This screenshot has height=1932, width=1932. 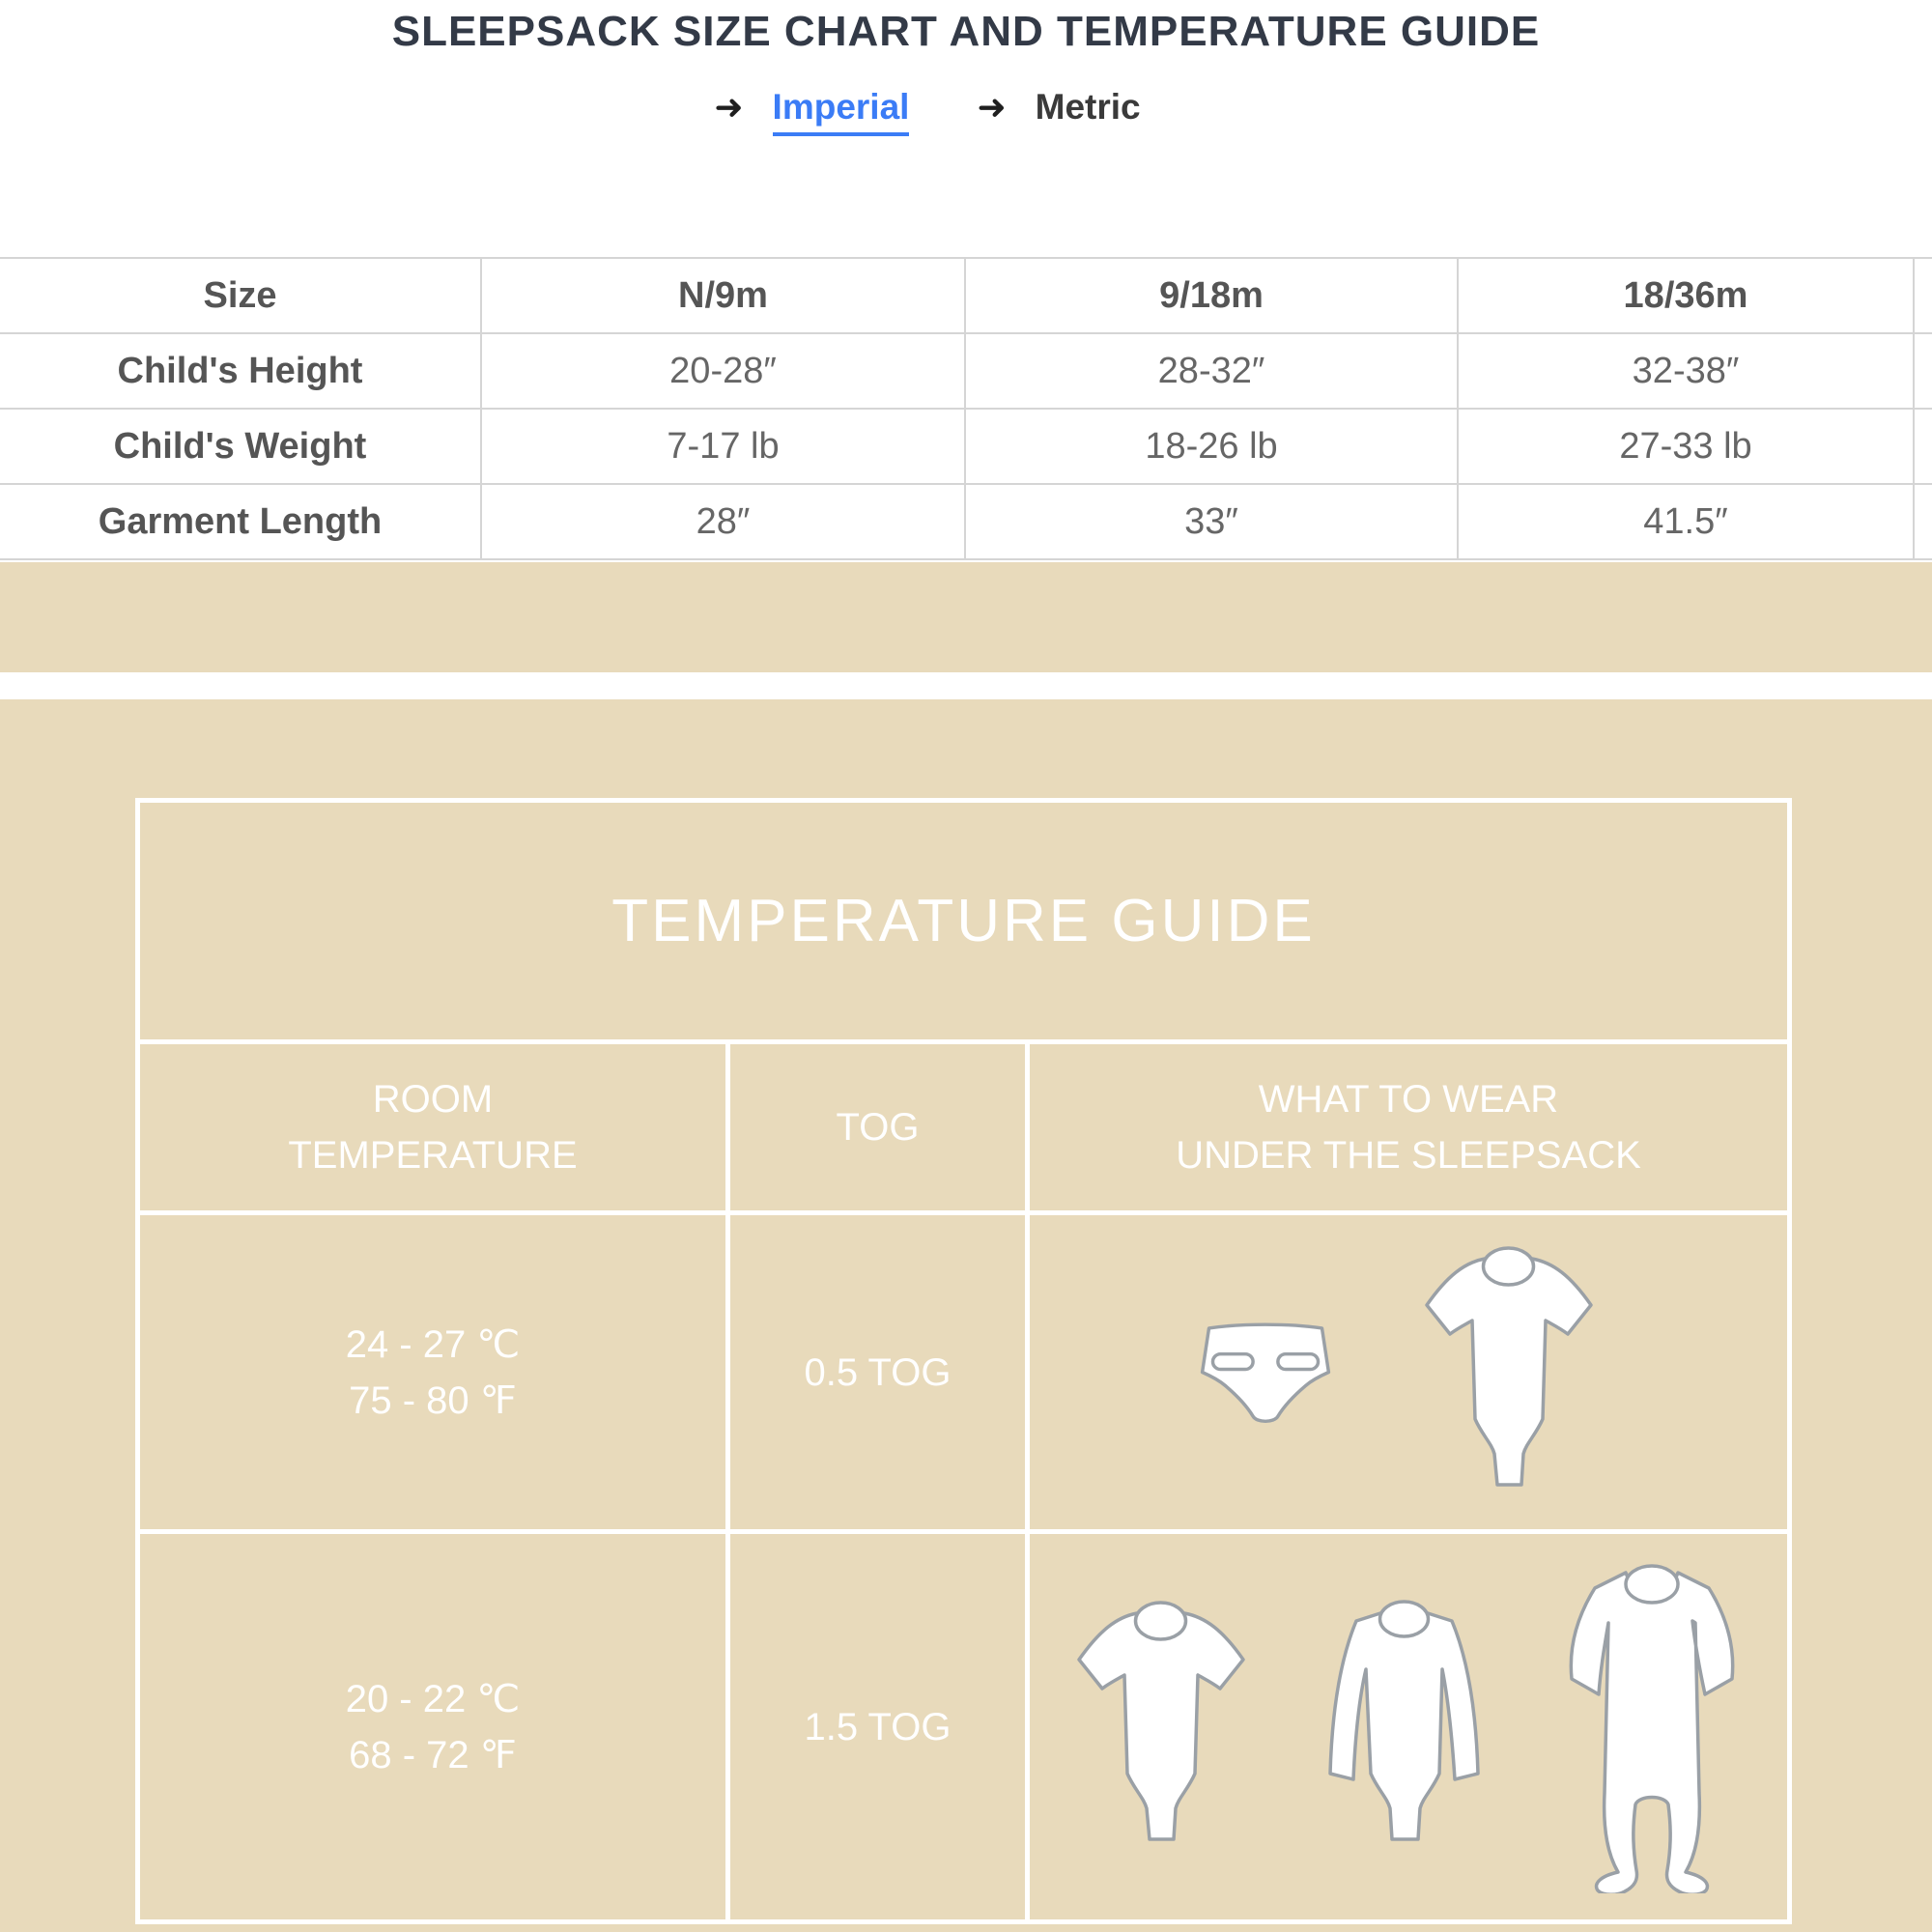 I want to click on table-row-garment-length: Garment Length 28″ 33″ 41.5″, so click(x=966, y=522).